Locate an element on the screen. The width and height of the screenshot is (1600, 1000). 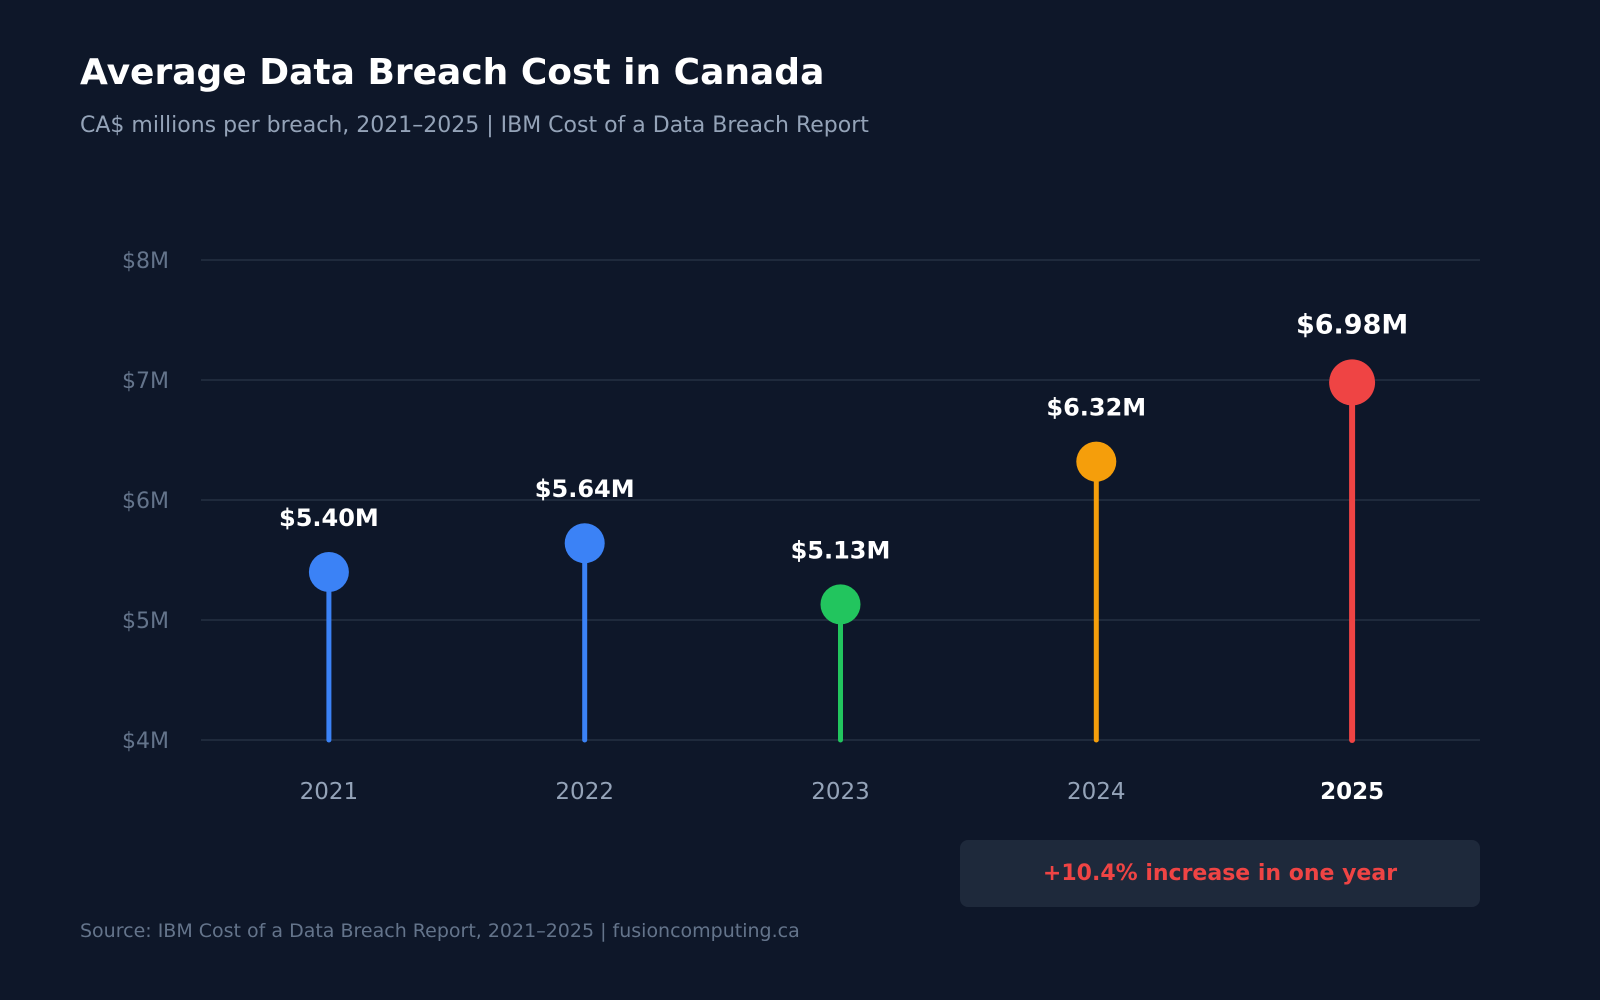
increase-callout: +10.4% increase in one year is located at coordinates (1220, 873).